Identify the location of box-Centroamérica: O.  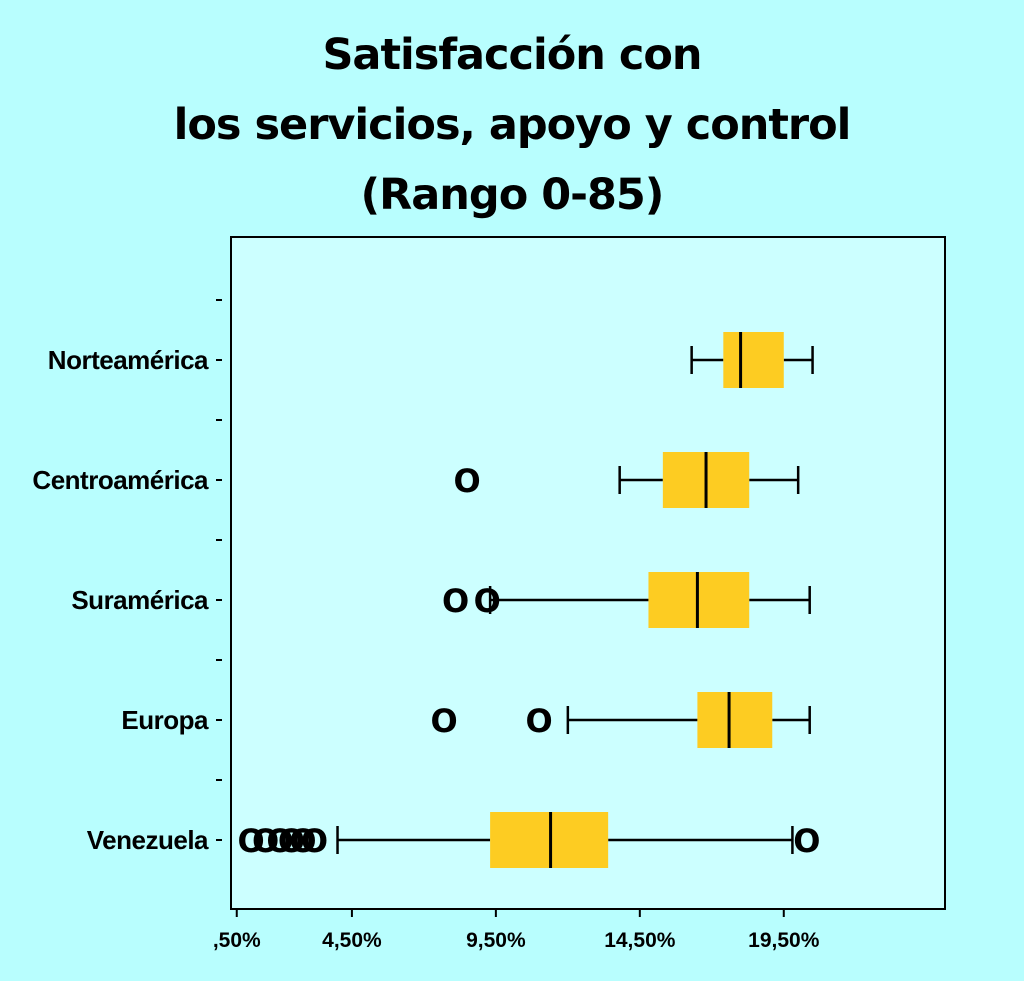
(626, 480).